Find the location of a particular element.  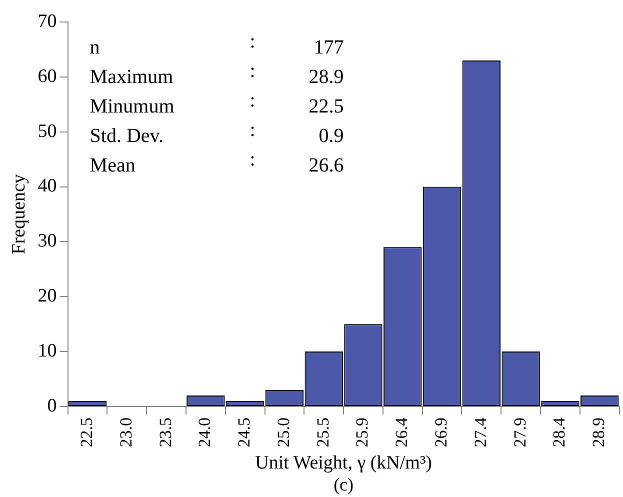

x-tick-label: 25.5 is located at coordinates (322, 432).